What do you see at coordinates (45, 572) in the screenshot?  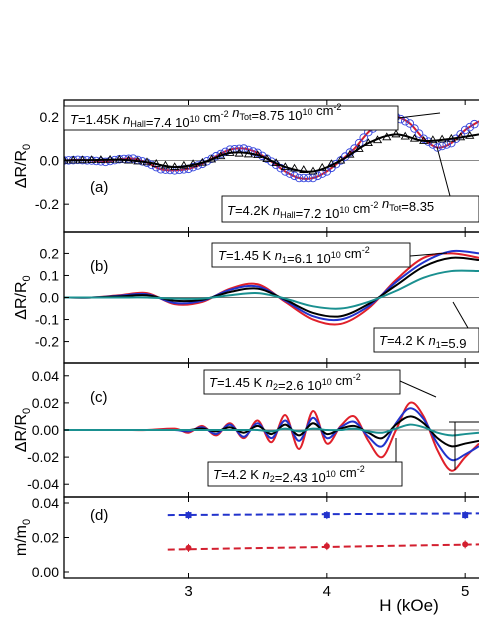 I see `y-tick-label: 0.00` at bounding box center [45, 572].